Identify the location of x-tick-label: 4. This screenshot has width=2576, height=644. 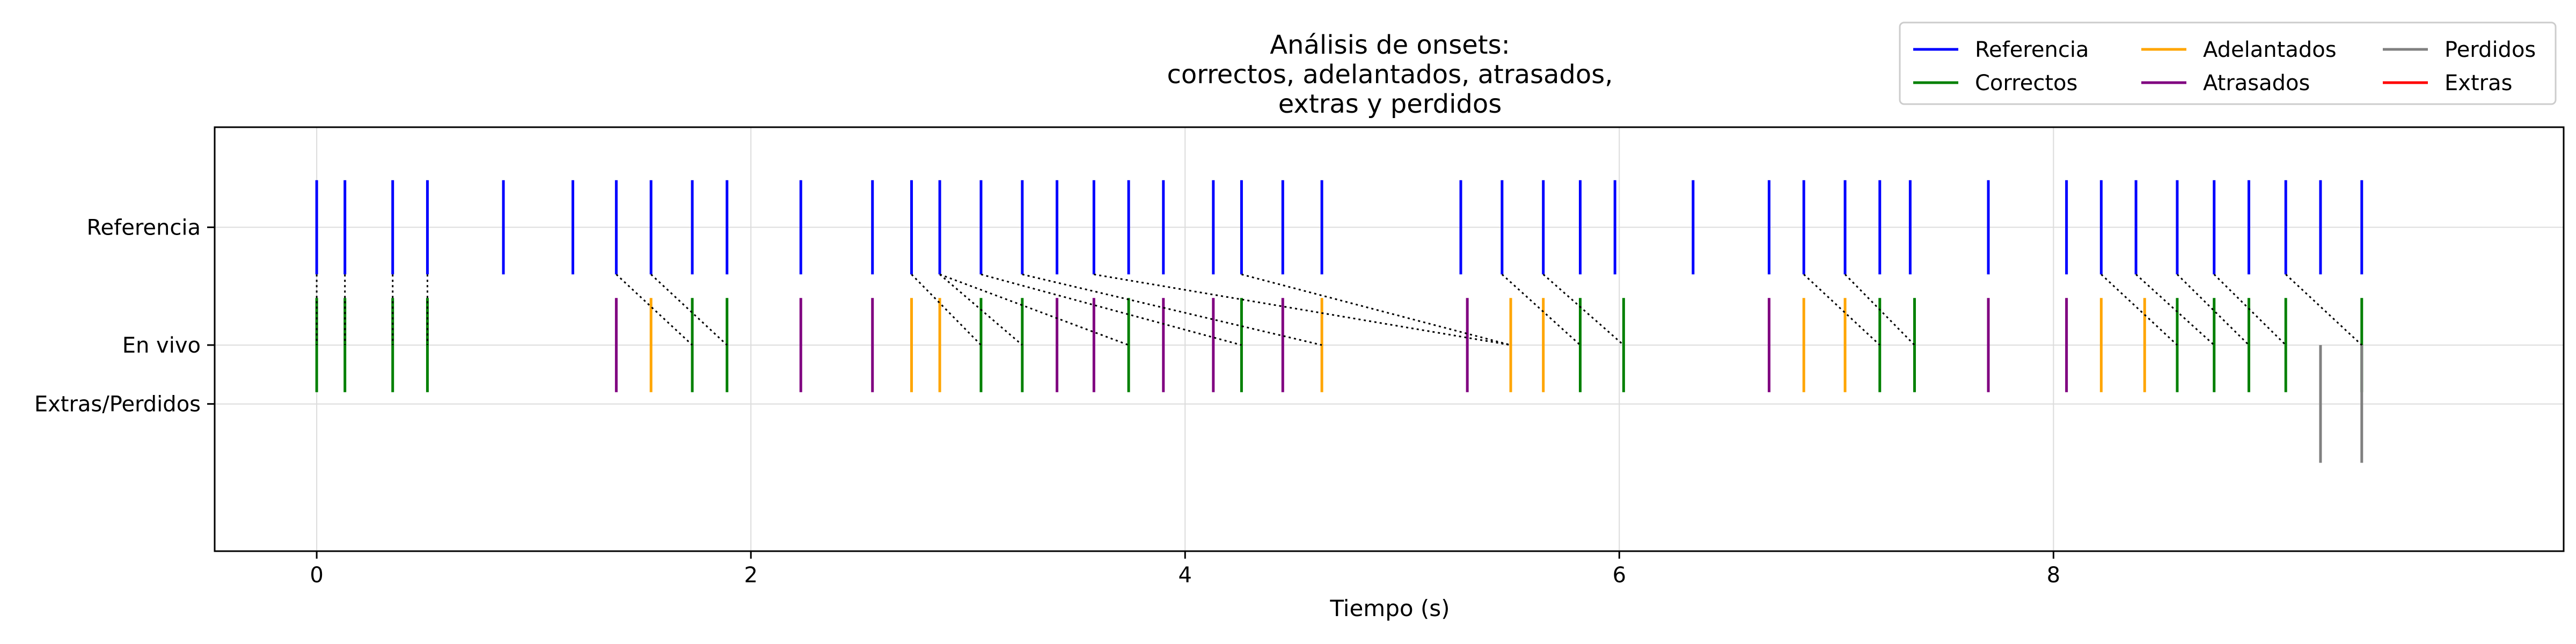
(1185, 575).